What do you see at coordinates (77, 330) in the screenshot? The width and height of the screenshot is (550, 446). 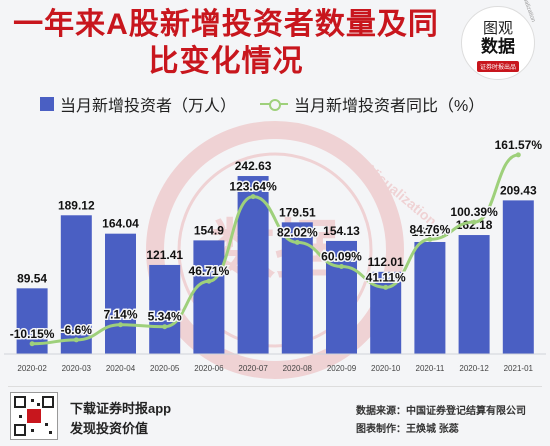 I see `yoy-label: -6.6%` at bounding box center [77, 330].